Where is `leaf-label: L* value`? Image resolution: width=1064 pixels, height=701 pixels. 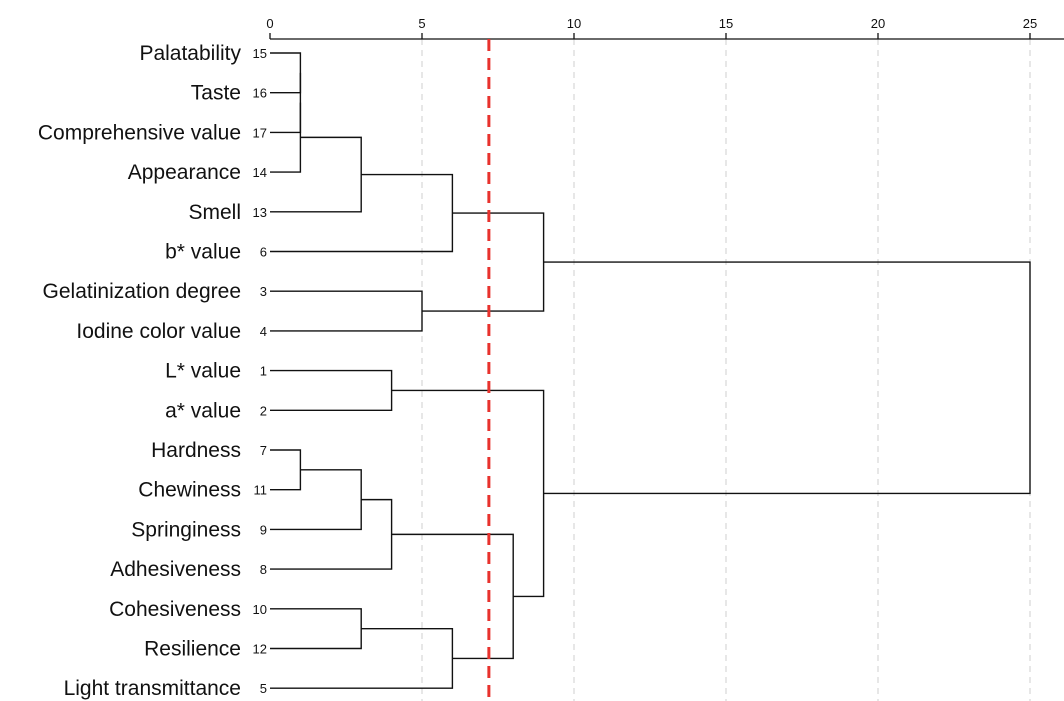
leaf-label: L* value is located at coordinates (203, 371).